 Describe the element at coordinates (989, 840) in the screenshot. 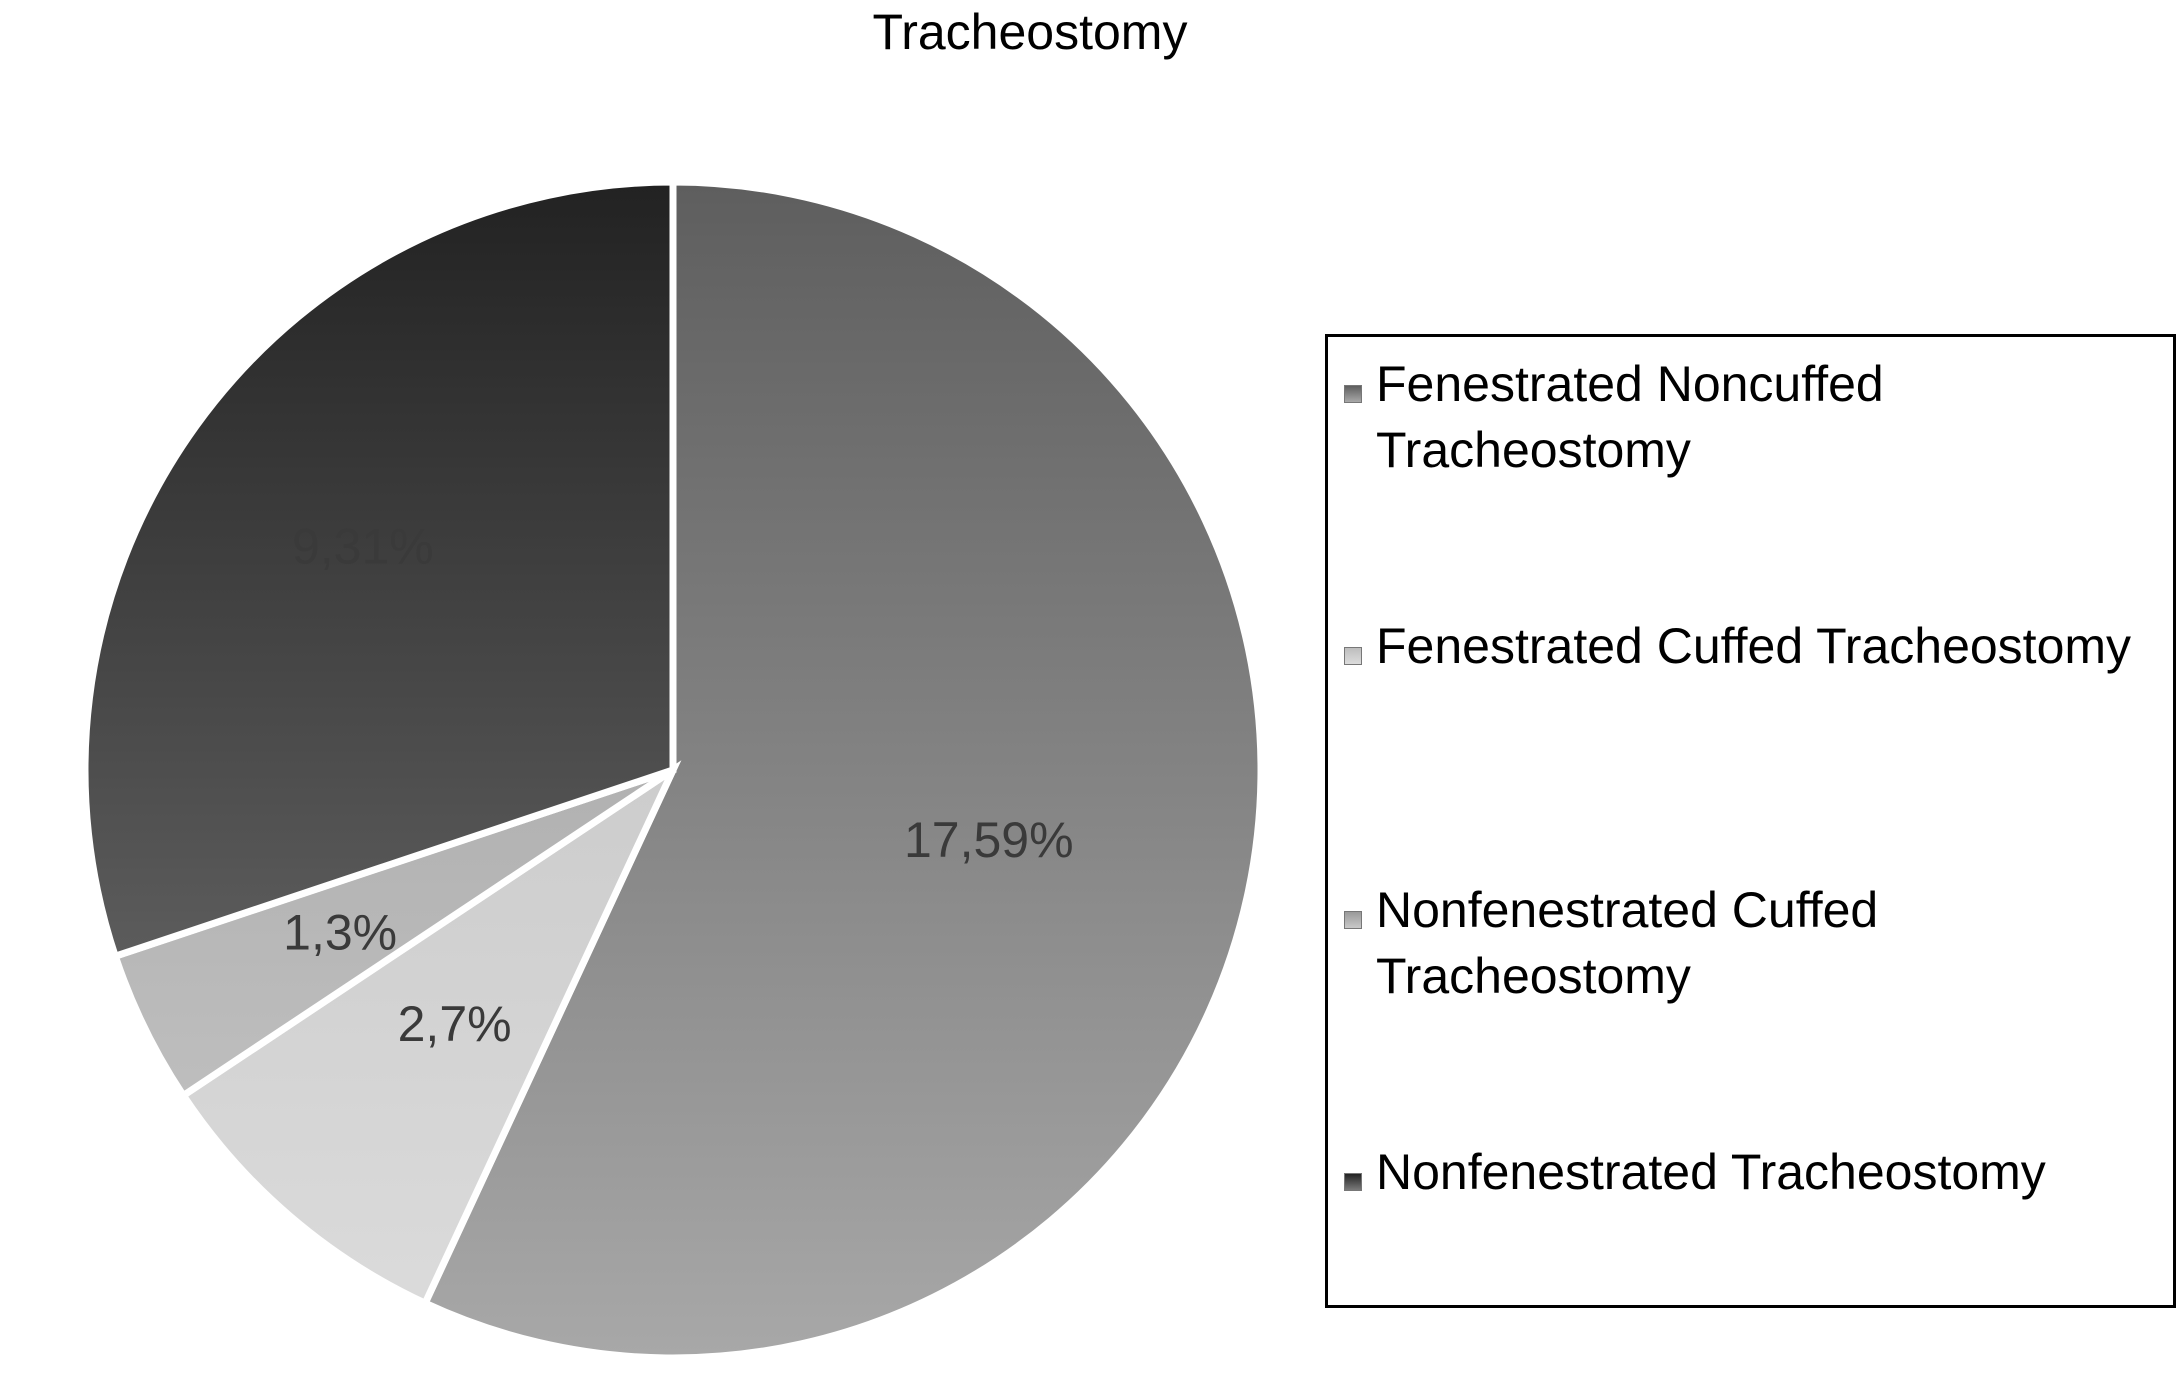

I see `data-label-fenestrated-noncuffed: 17,59%` at that location.